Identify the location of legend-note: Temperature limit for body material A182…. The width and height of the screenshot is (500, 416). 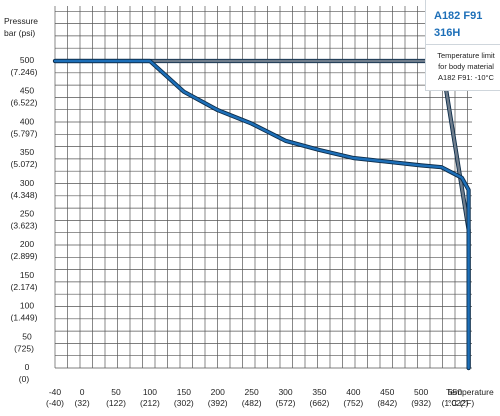
(466, 66).